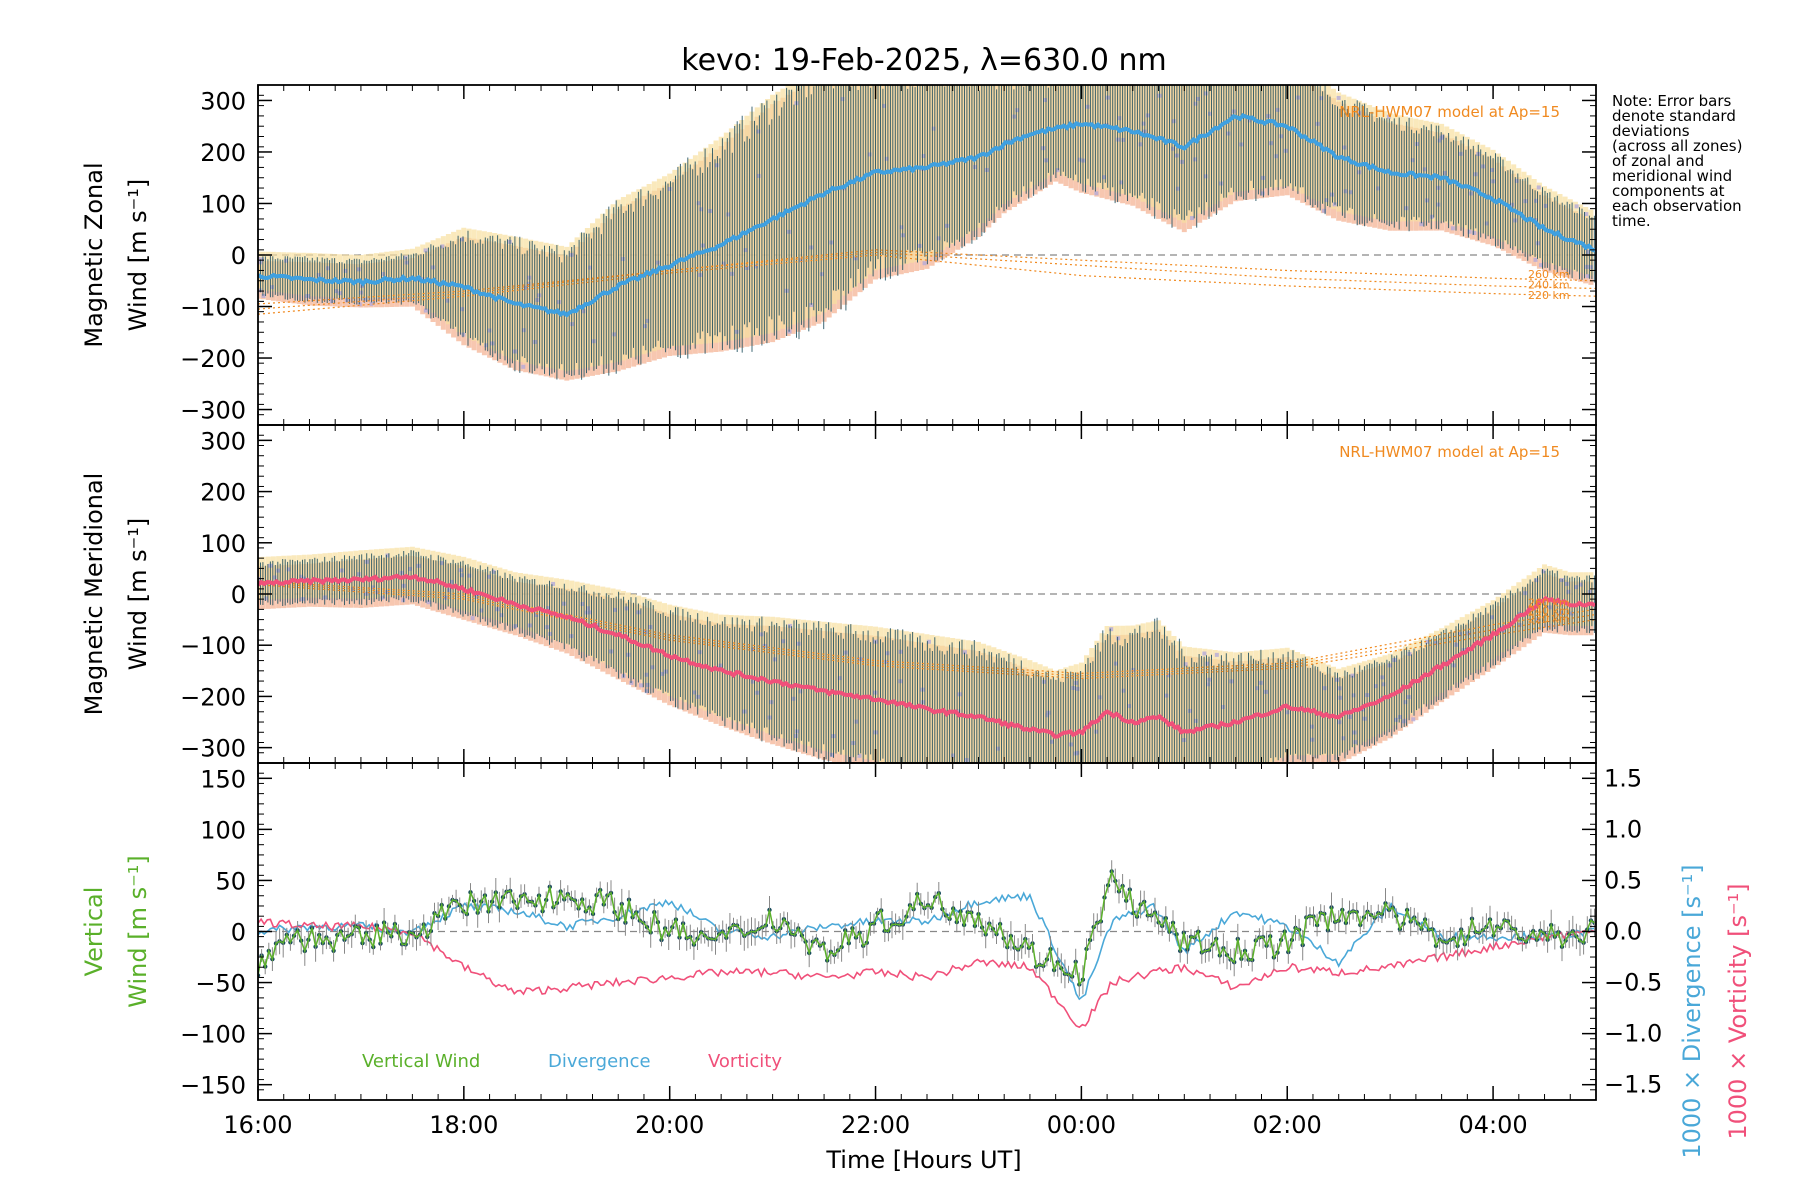 This screenshot has height=1200, width=1800. Describe the element at coordinates (1623, 778) in the screenshot. I see `right-tick-label: 1.5` at that location.